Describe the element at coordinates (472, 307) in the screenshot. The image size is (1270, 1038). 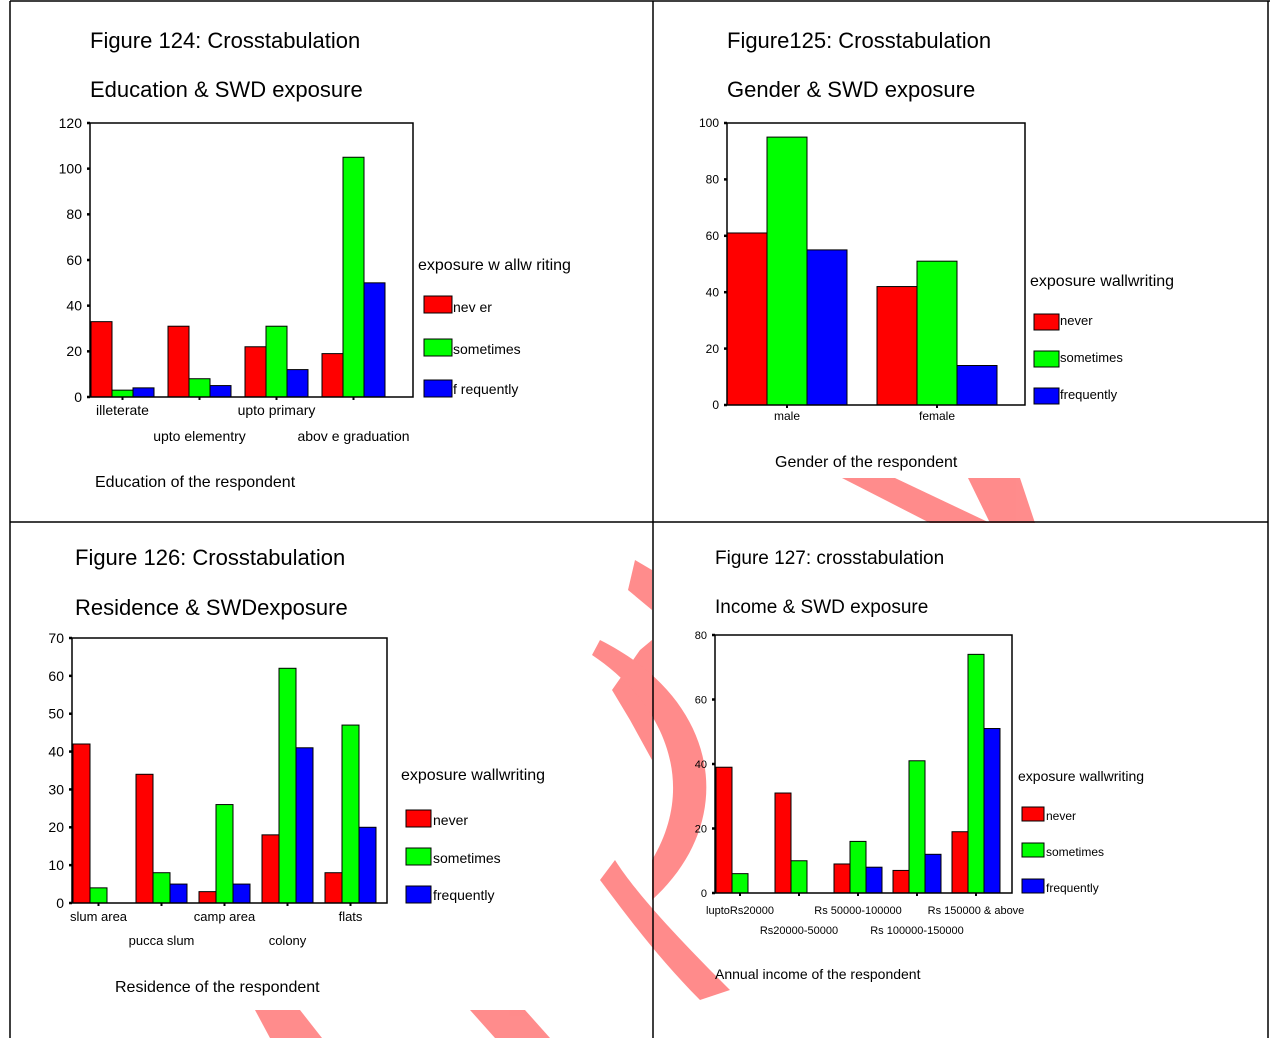
I see `legend-label-never: nev er` at that location.